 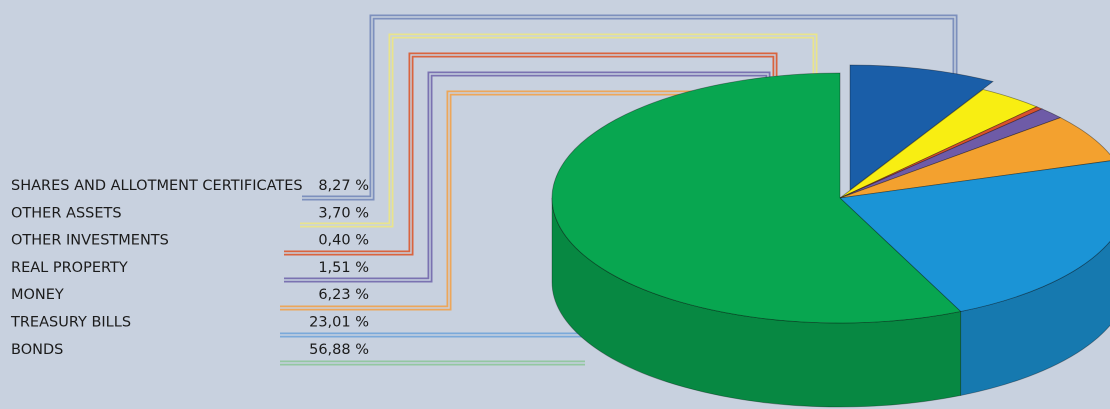 I want to click on legend-value-real-property: 1,51 %, so click(x=343, y=268).